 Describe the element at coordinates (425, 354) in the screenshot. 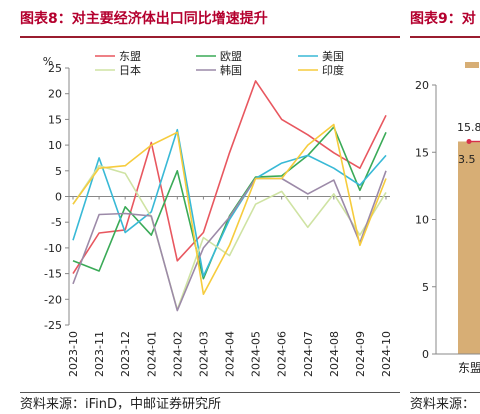

I see `right-y-tick-label: 0` at that location.